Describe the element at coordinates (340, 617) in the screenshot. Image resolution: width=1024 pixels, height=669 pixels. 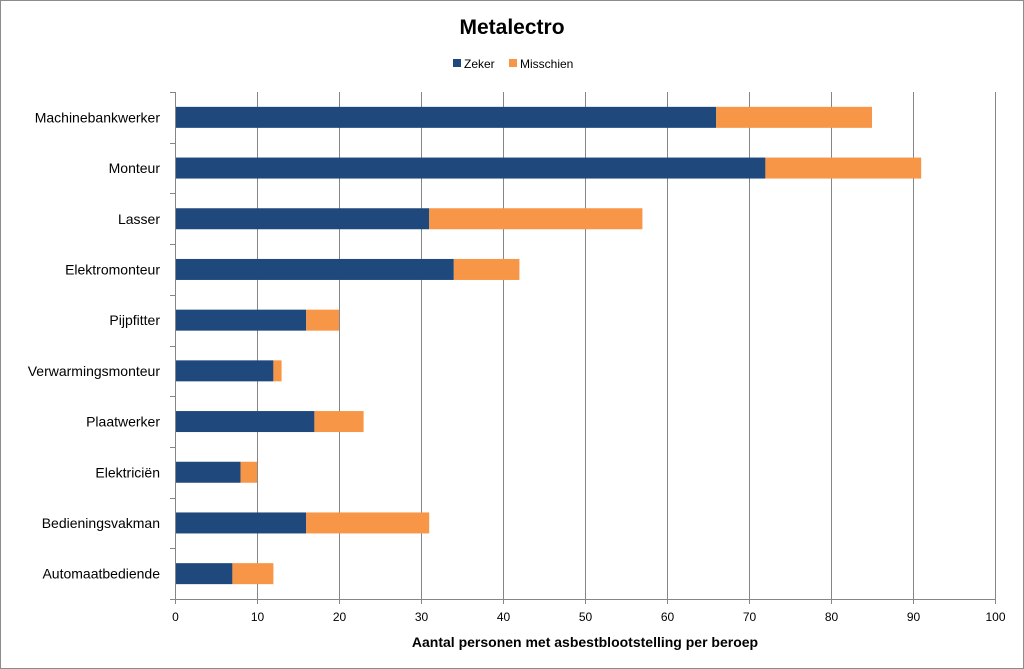
I see `x-tick-label: 20` at that location.